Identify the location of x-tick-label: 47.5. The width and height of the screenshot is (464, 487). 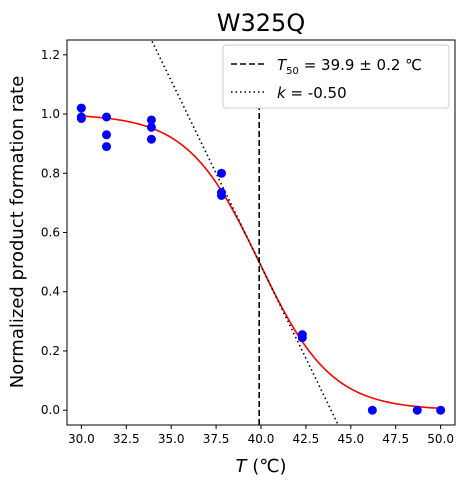
(395, 439).